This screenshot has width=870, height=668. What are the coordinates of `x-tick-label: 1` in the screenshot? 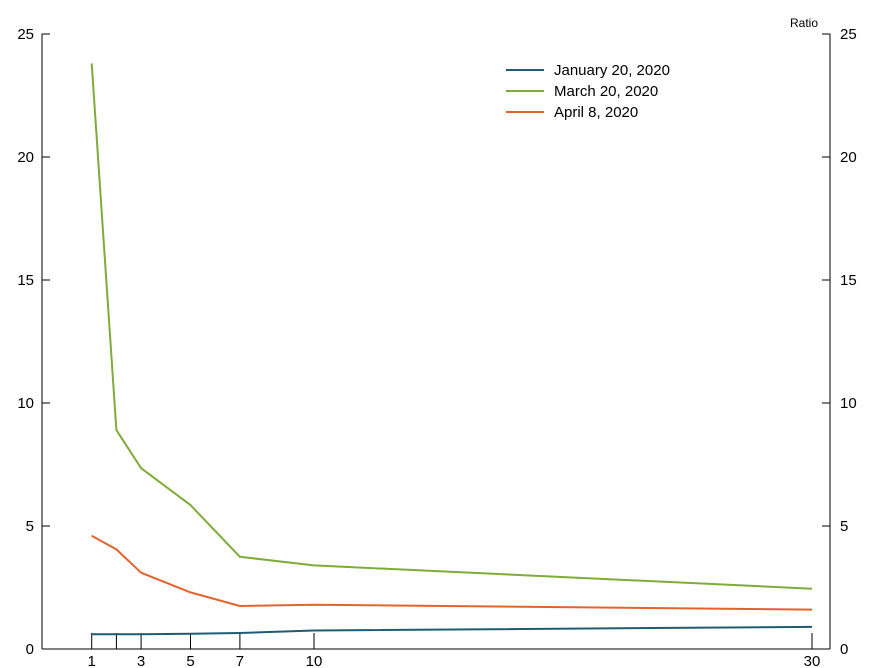 It's located at (92, 660).